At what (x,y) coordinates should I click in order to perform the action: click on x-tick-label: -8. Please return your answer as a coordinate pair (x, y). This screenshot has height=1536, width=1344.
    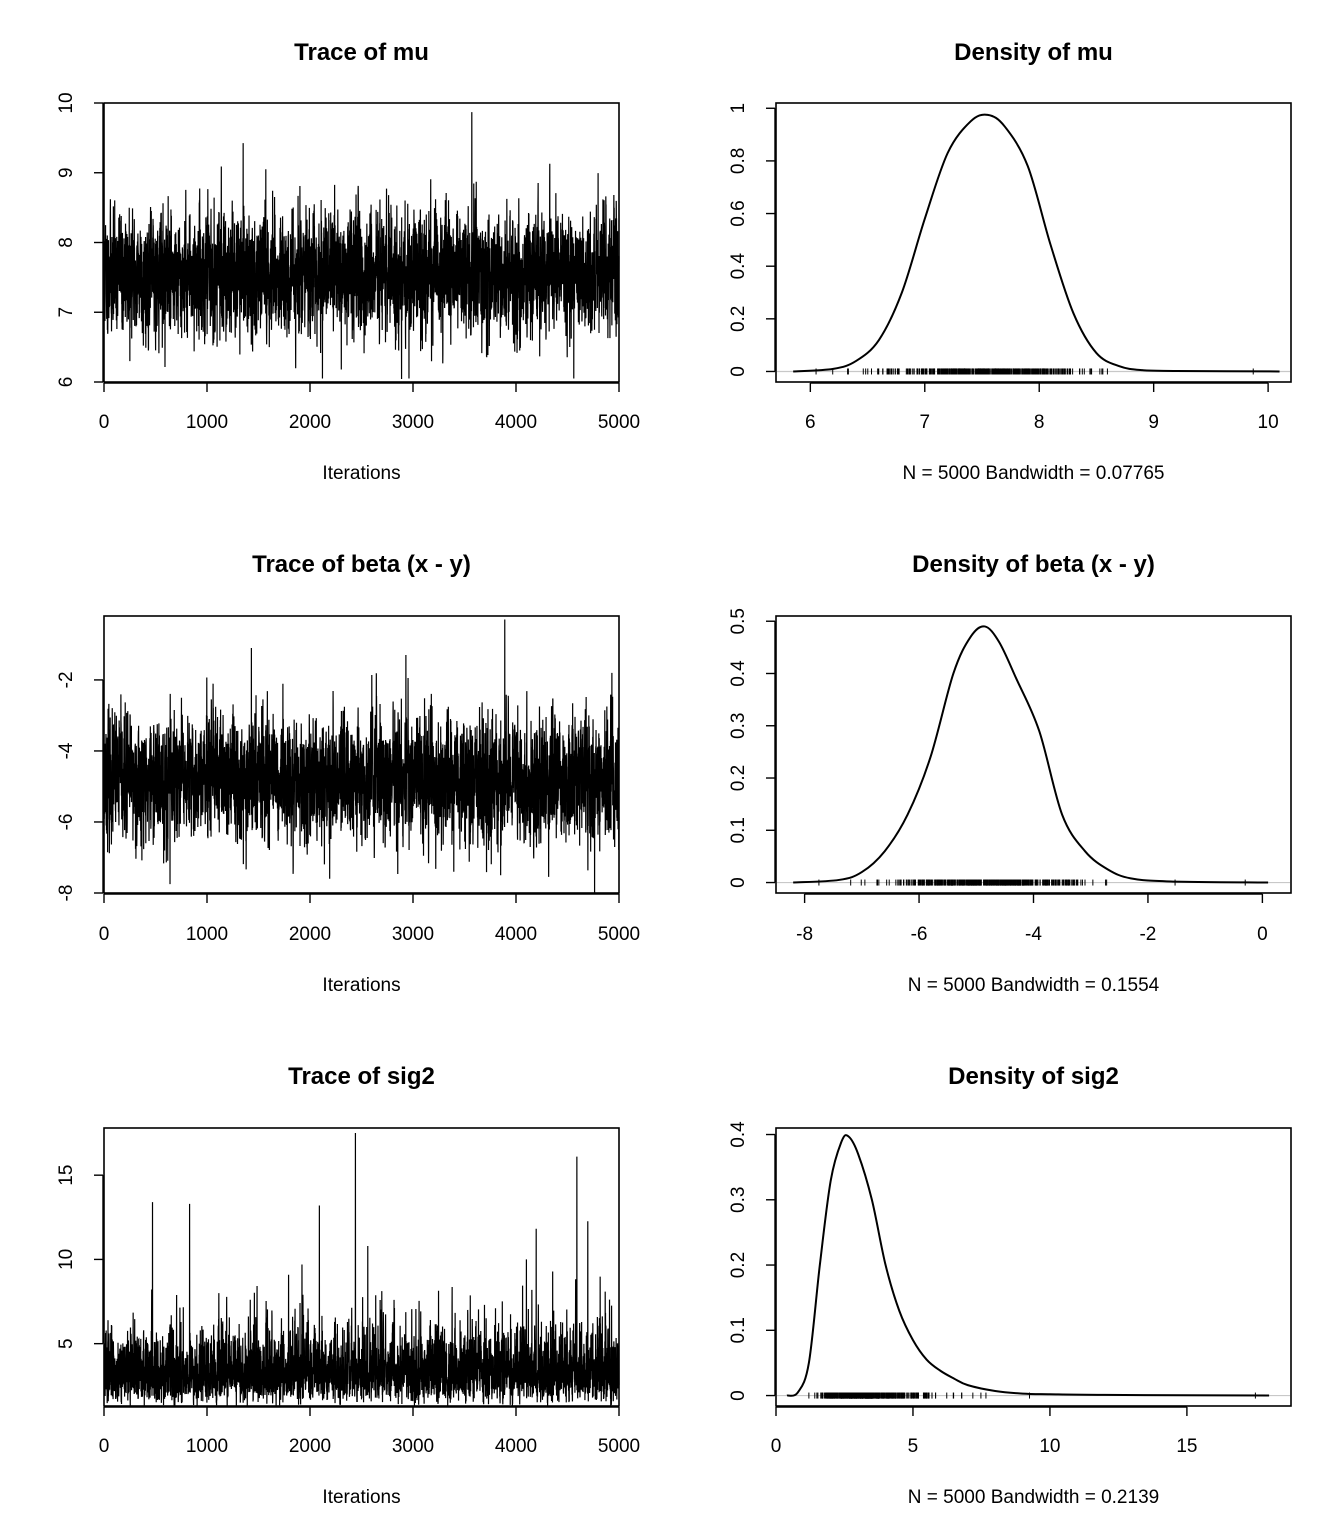
    Looking at the image, I should click on (804, 934).